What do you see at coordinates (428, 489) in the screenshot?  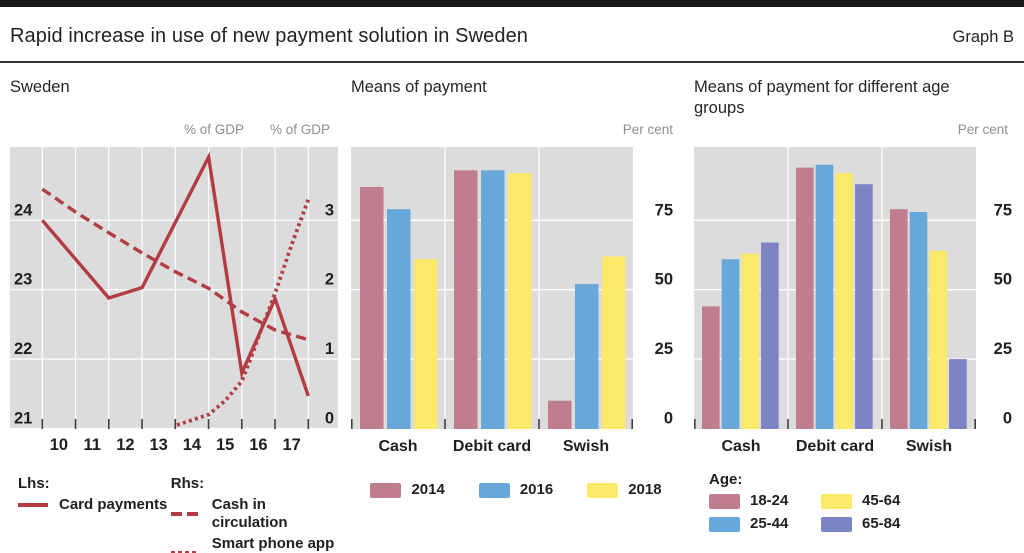 I see `legend-label: 2014` at bounding box center [428, 489].